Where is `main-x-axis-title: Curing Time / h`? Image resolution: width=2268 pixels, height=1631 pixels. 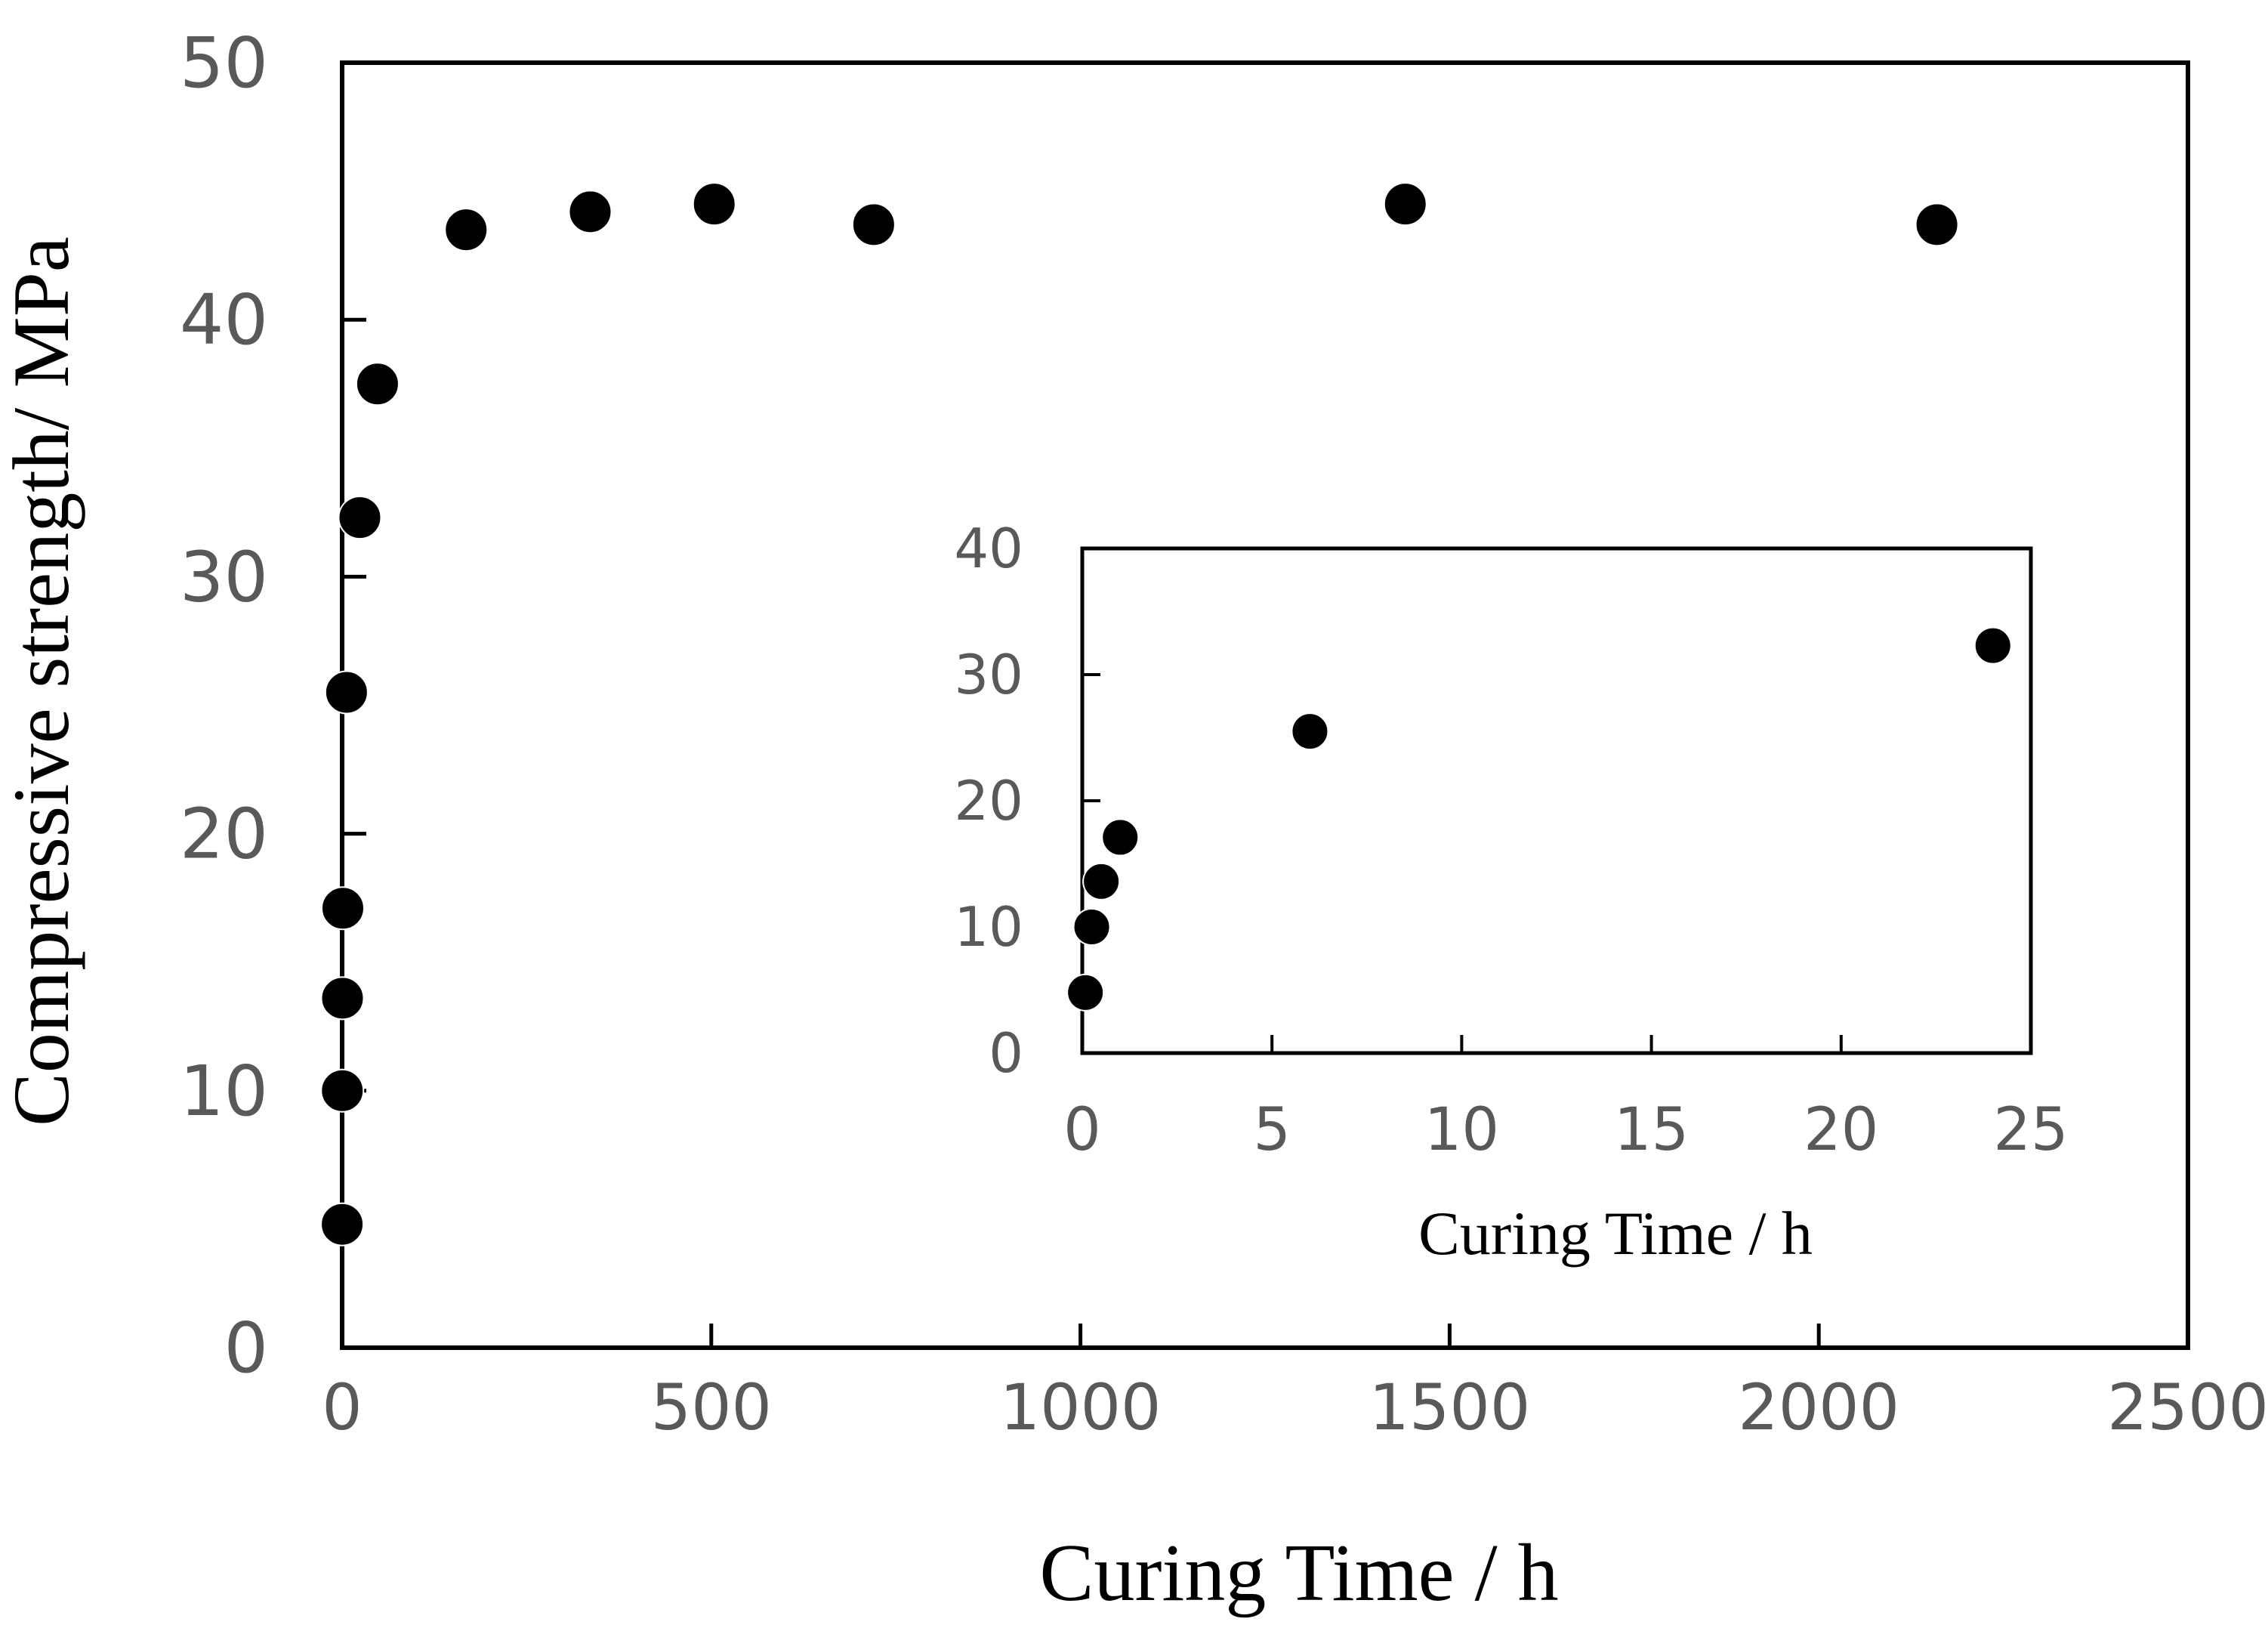 main-x-axis-title: Curing Time / h is located at coordinates (1298, 1573).